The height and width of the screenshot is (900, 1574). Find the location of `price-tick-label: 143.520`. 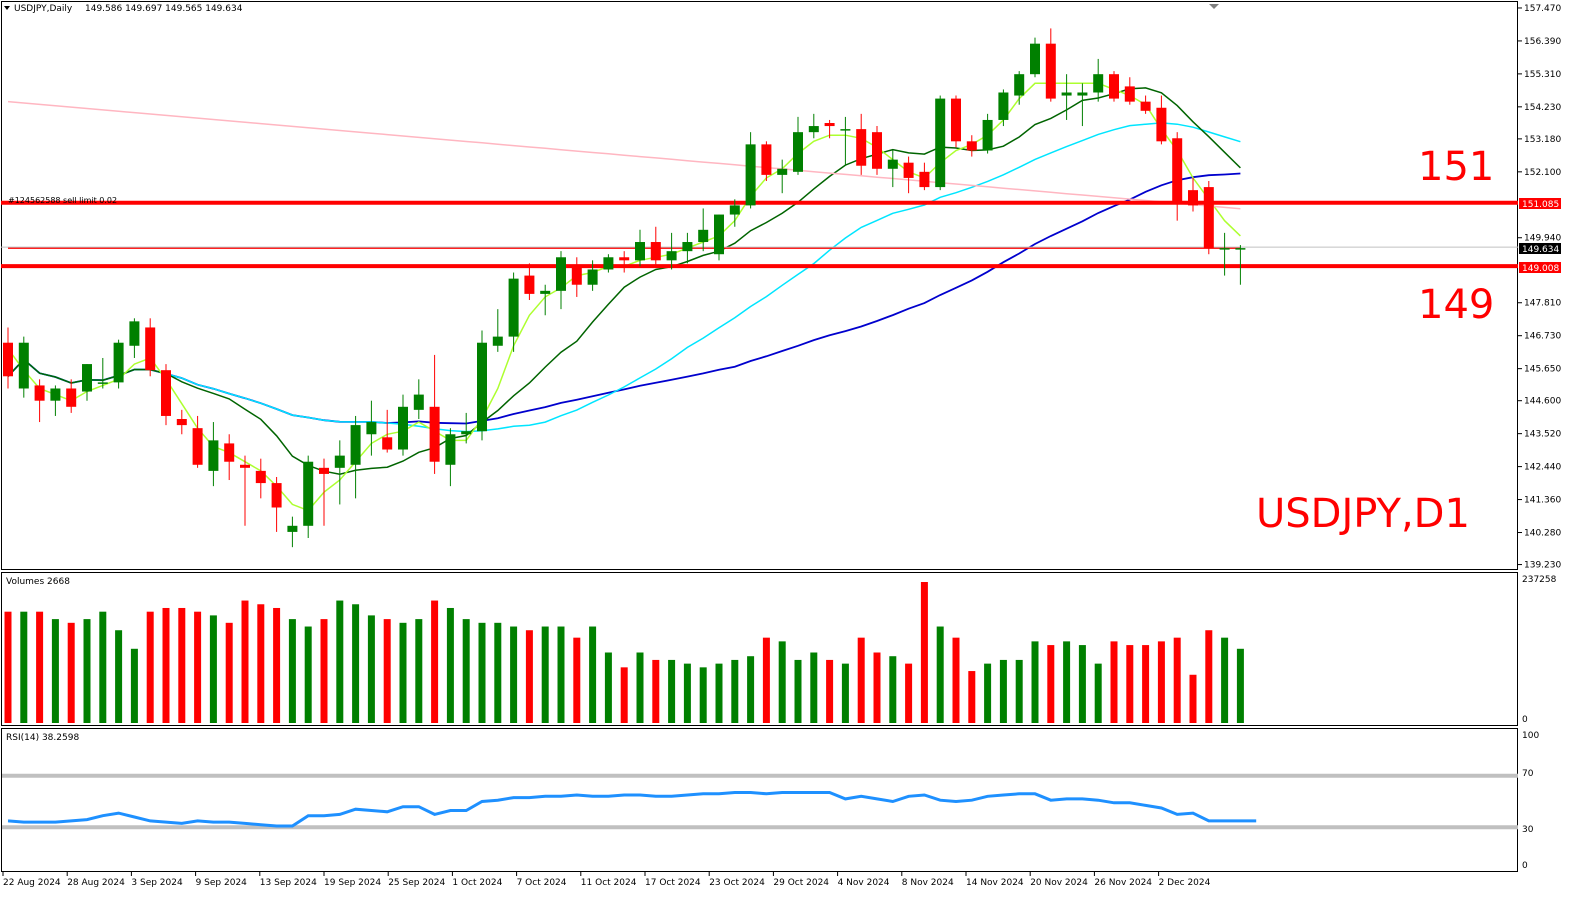

price-tick-label: 143.520 is located at coordinates (1542, 435).